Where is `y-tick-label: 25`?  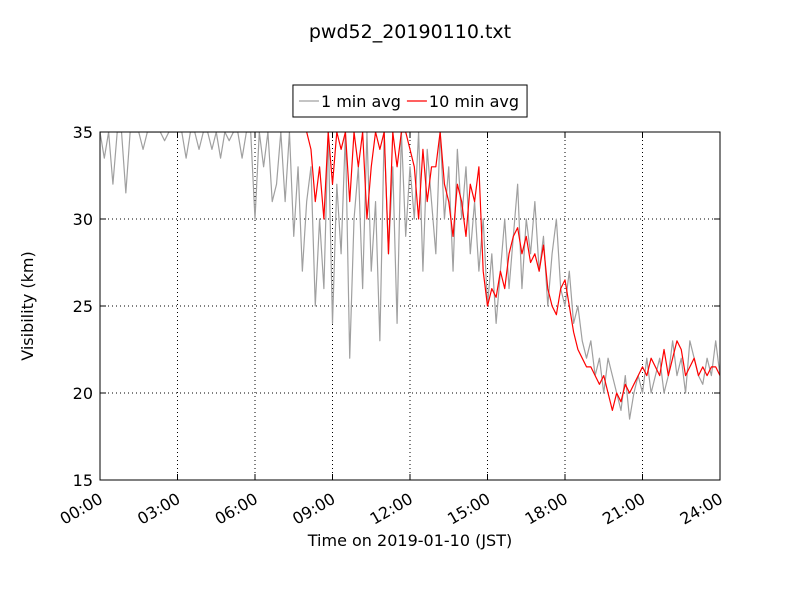
y-tick-label: 25 is located at coordinates (83, 306).